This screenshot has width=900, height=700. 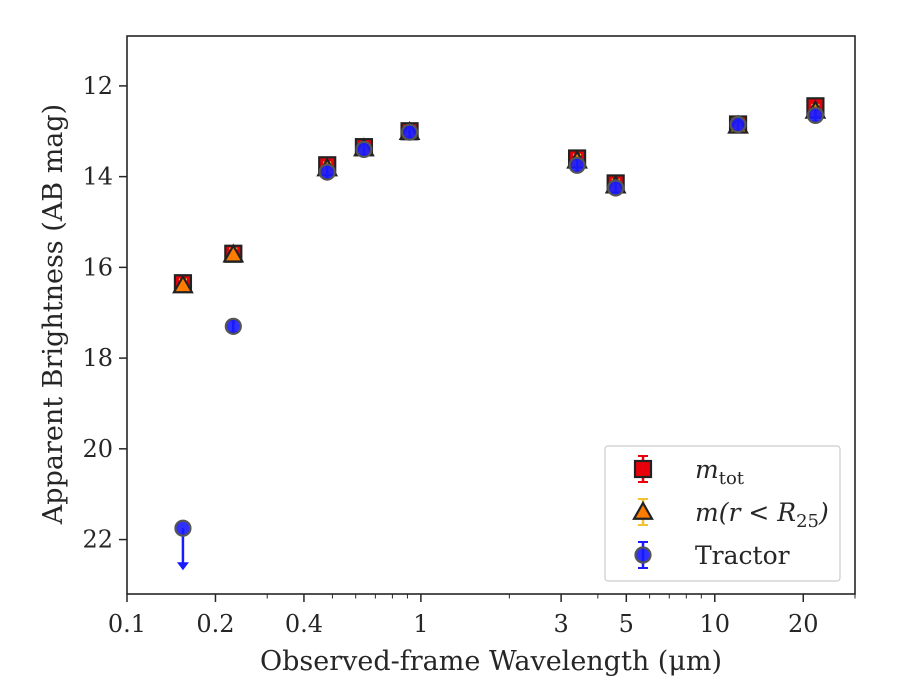 What do you see at coordinates (97, 86) in the screenshot?
I see `y-tick-label: 12` at bounding box center [97, 86].